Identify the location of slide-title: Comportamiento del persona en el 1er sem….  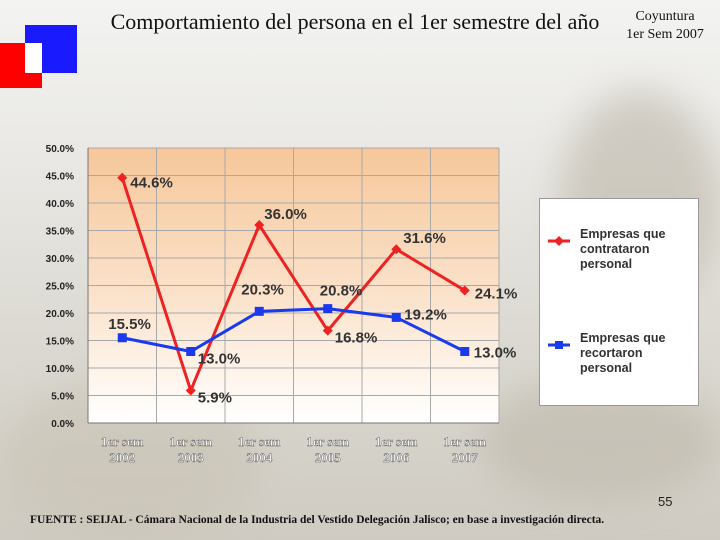
(355, 21).